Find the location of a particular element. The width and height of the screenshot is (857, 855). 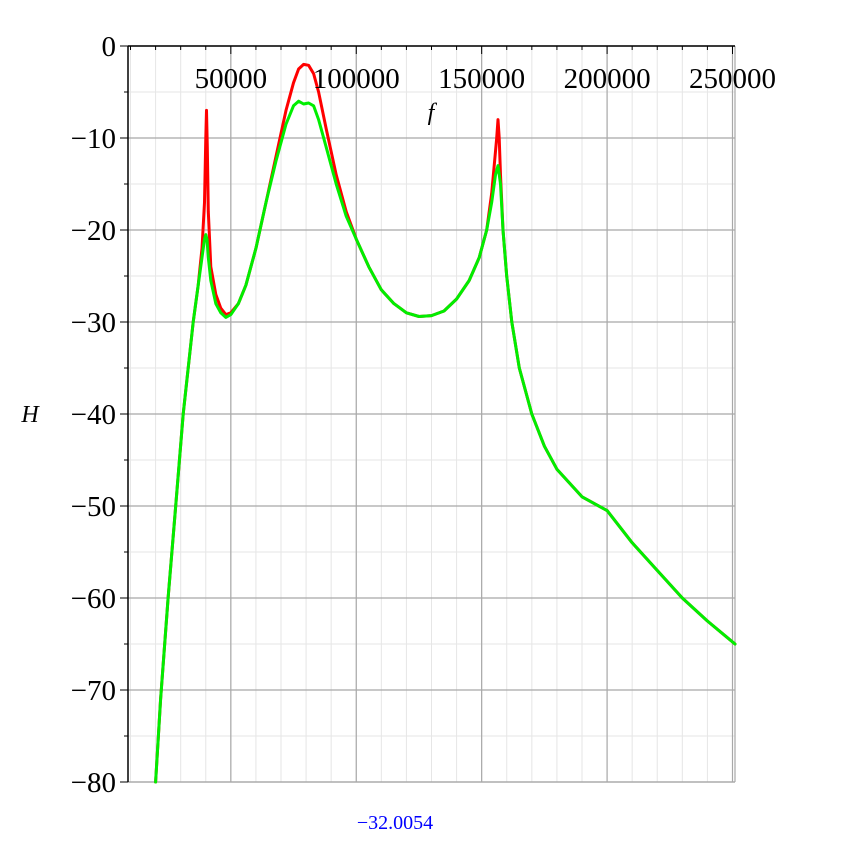

y-axis-title: H is located at coordinates (30, 415).